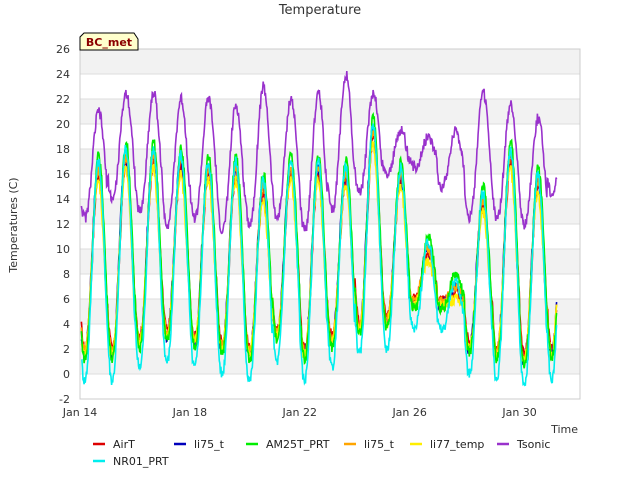 This screenshot has height=480, width=640. I want to click on badge-box, so click(109, 41).